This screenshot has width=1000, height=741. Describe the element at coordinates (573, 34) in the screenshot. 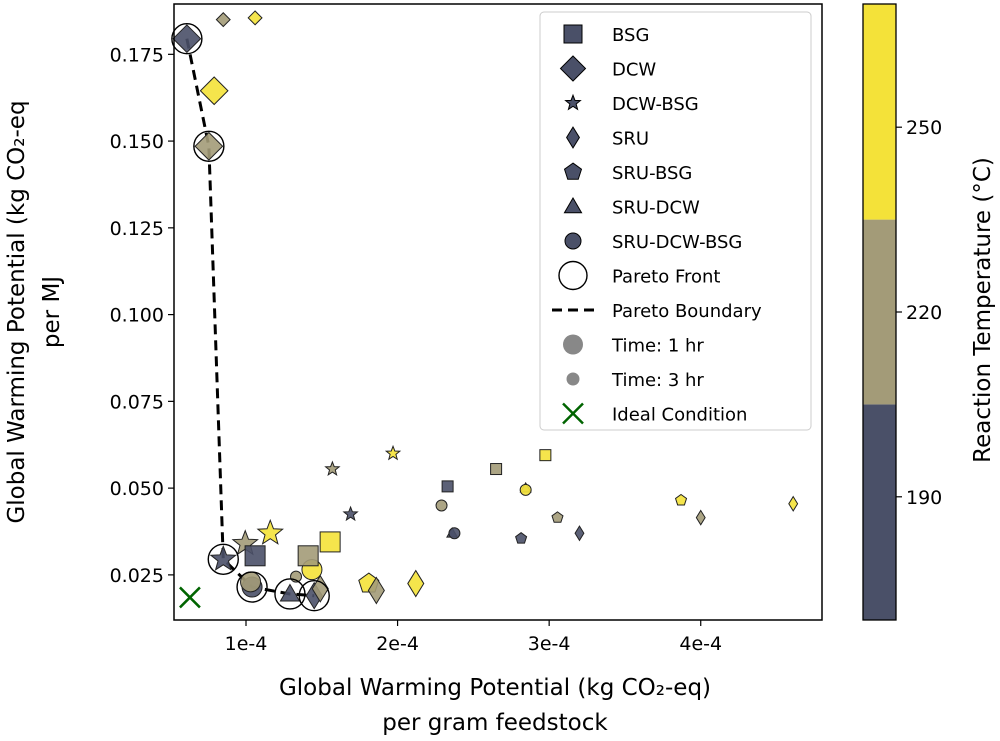

I see `legend-marker-square` at that location.